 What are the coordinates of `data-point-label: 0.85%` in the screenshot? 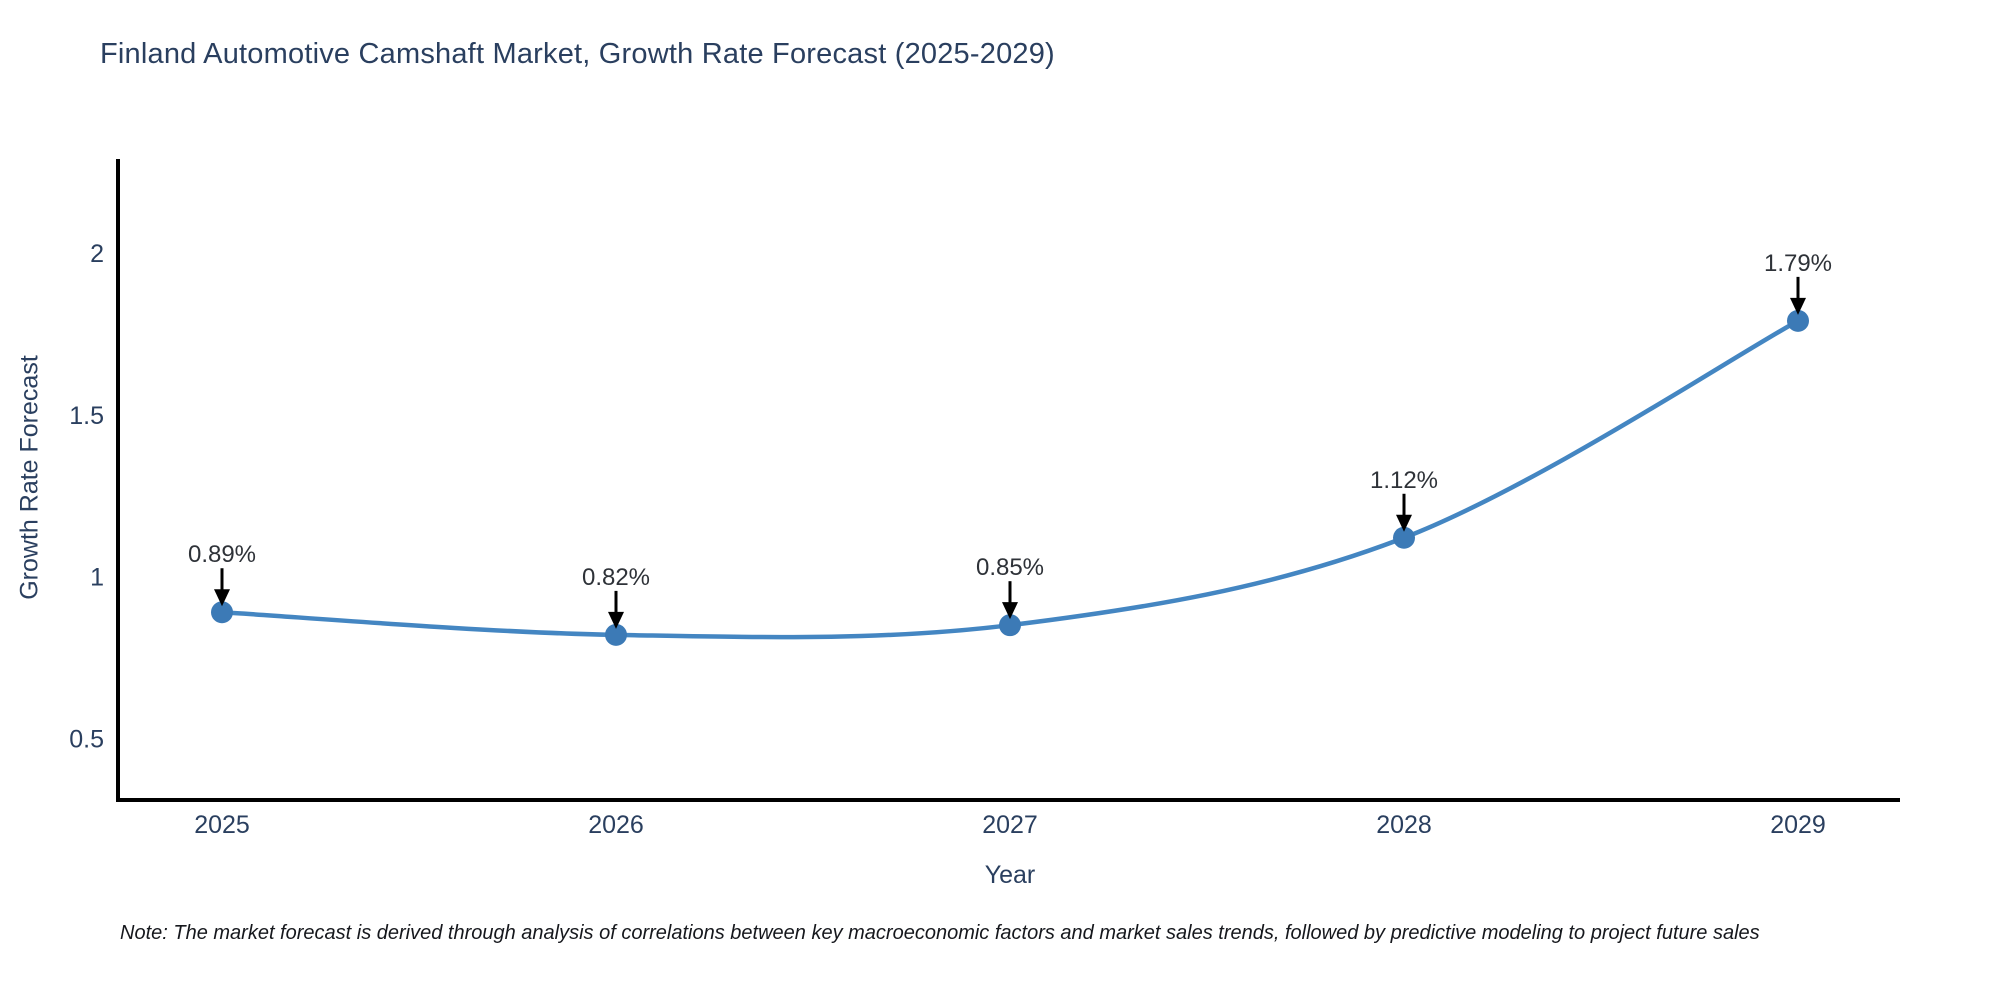 It's located at (1010, 567).